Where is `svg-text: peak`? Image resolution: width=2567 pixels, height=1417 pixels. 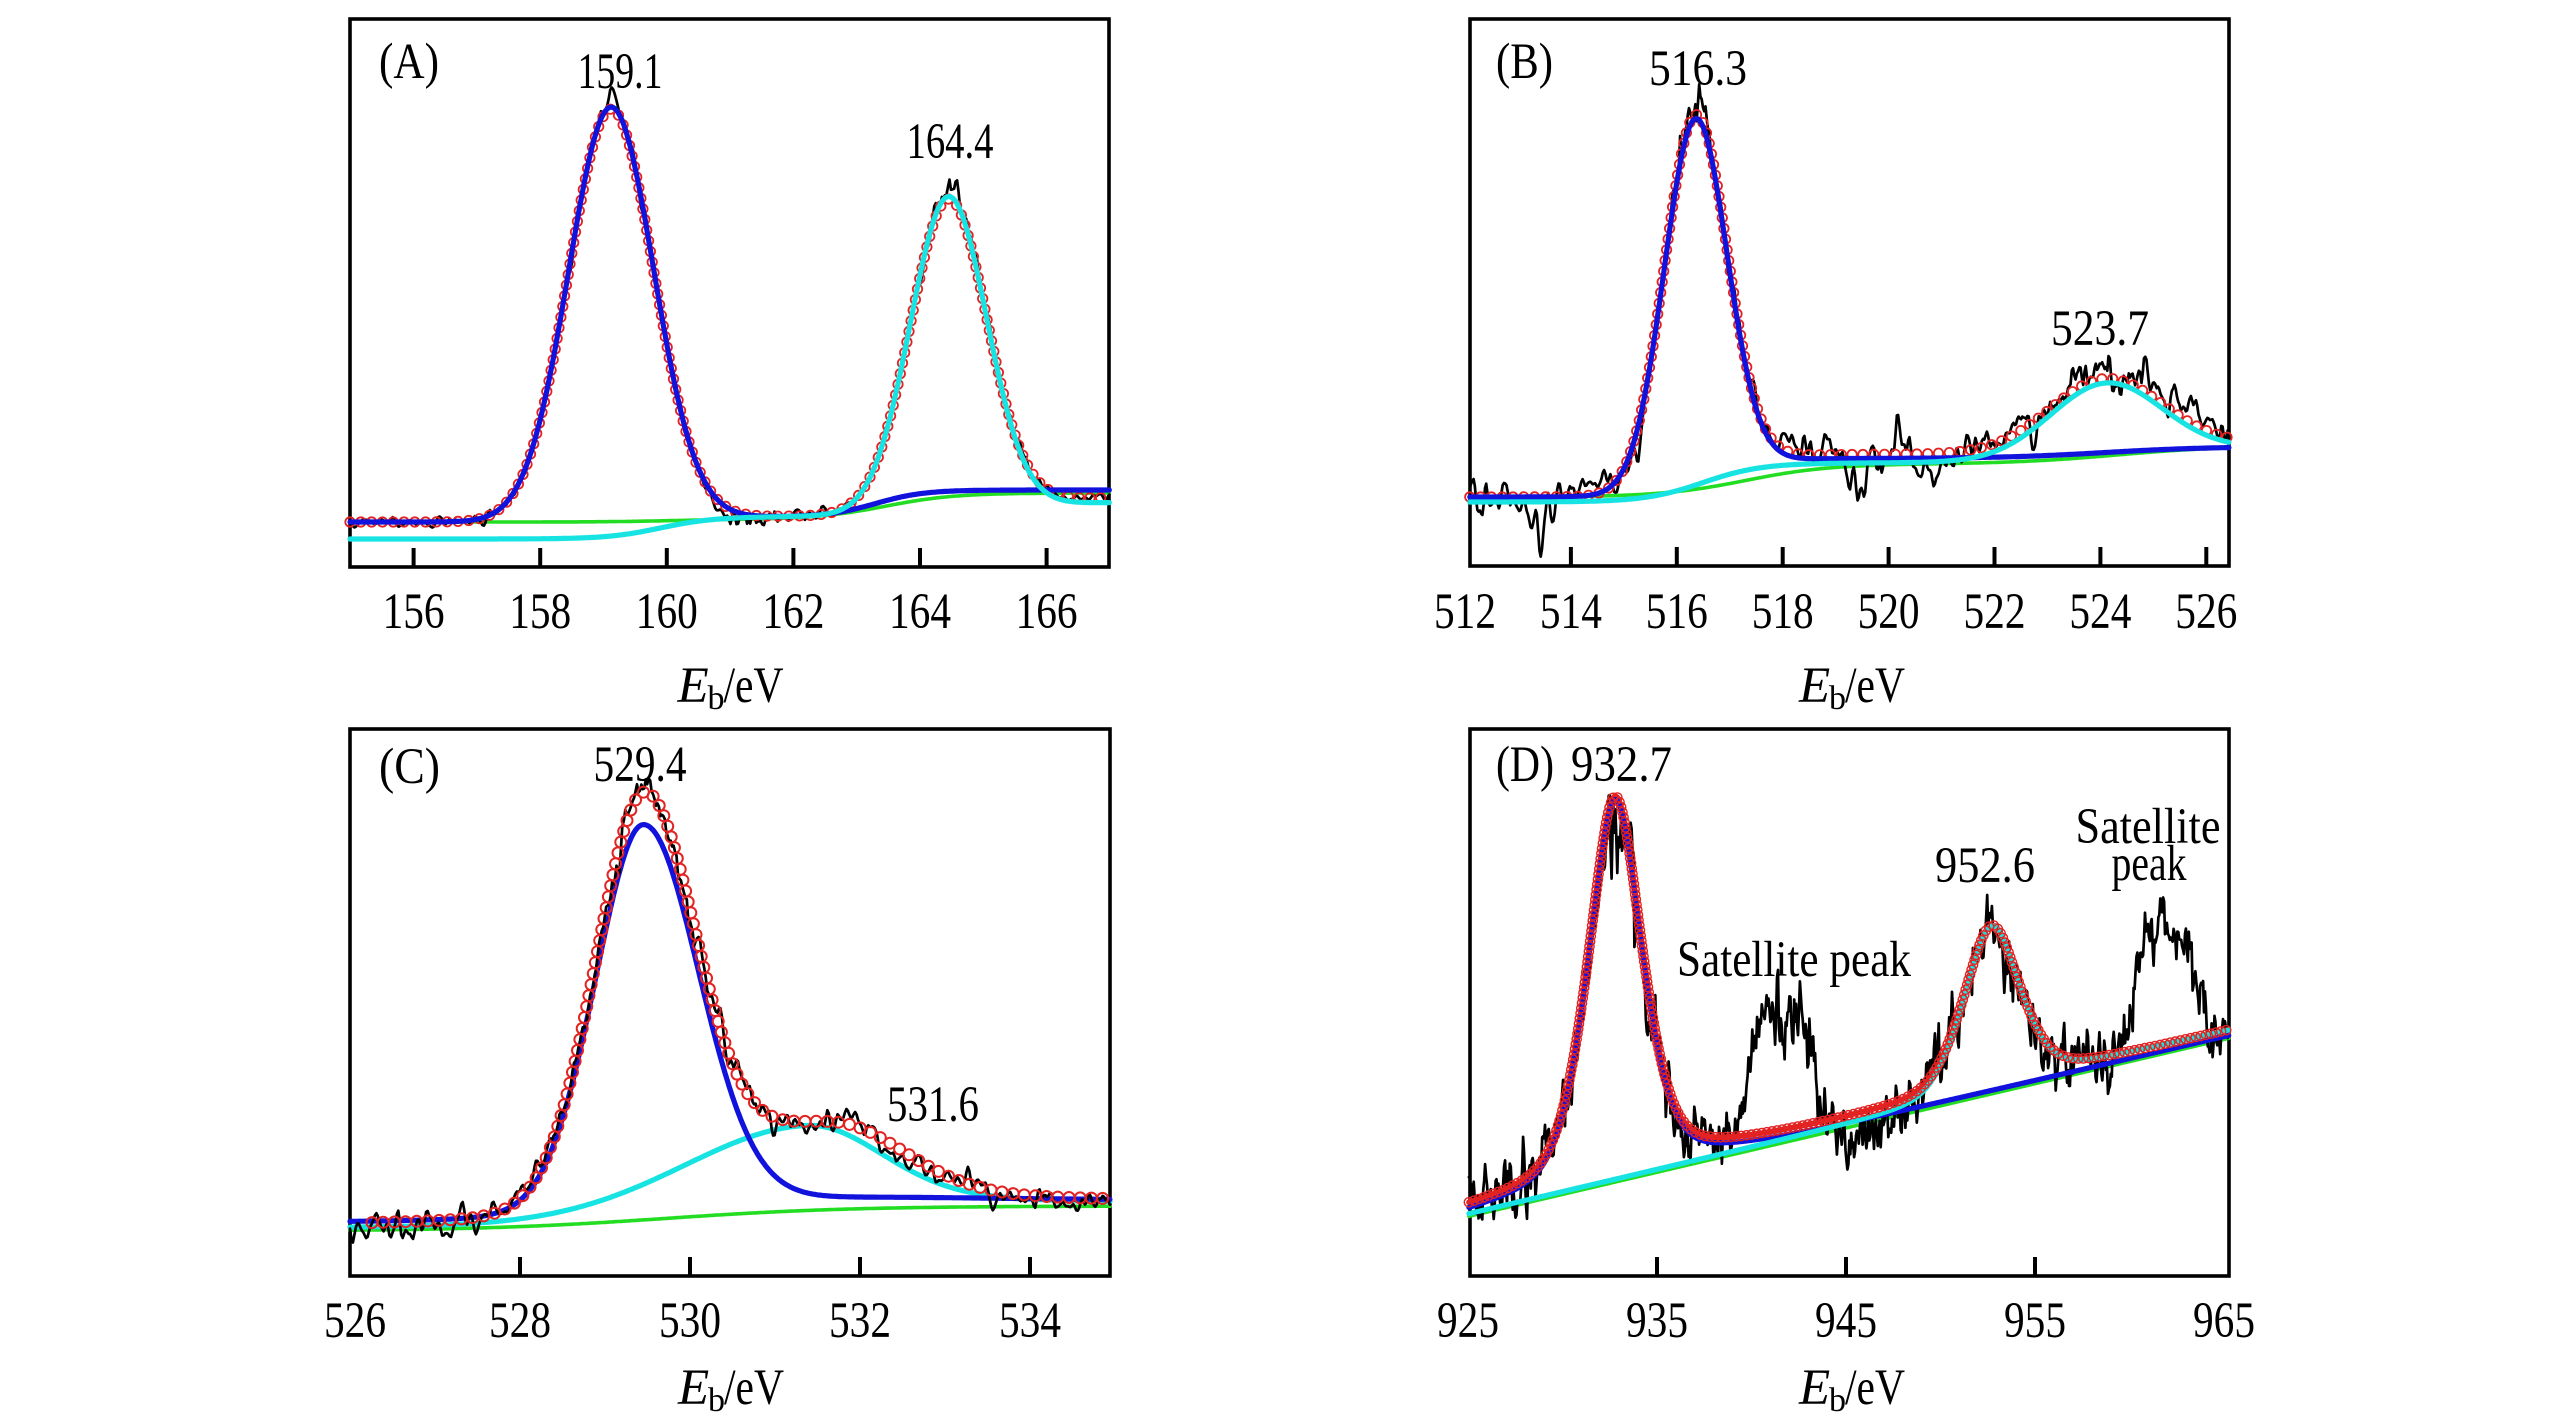 svg-text: peak is located at coordinates (2149, 864).